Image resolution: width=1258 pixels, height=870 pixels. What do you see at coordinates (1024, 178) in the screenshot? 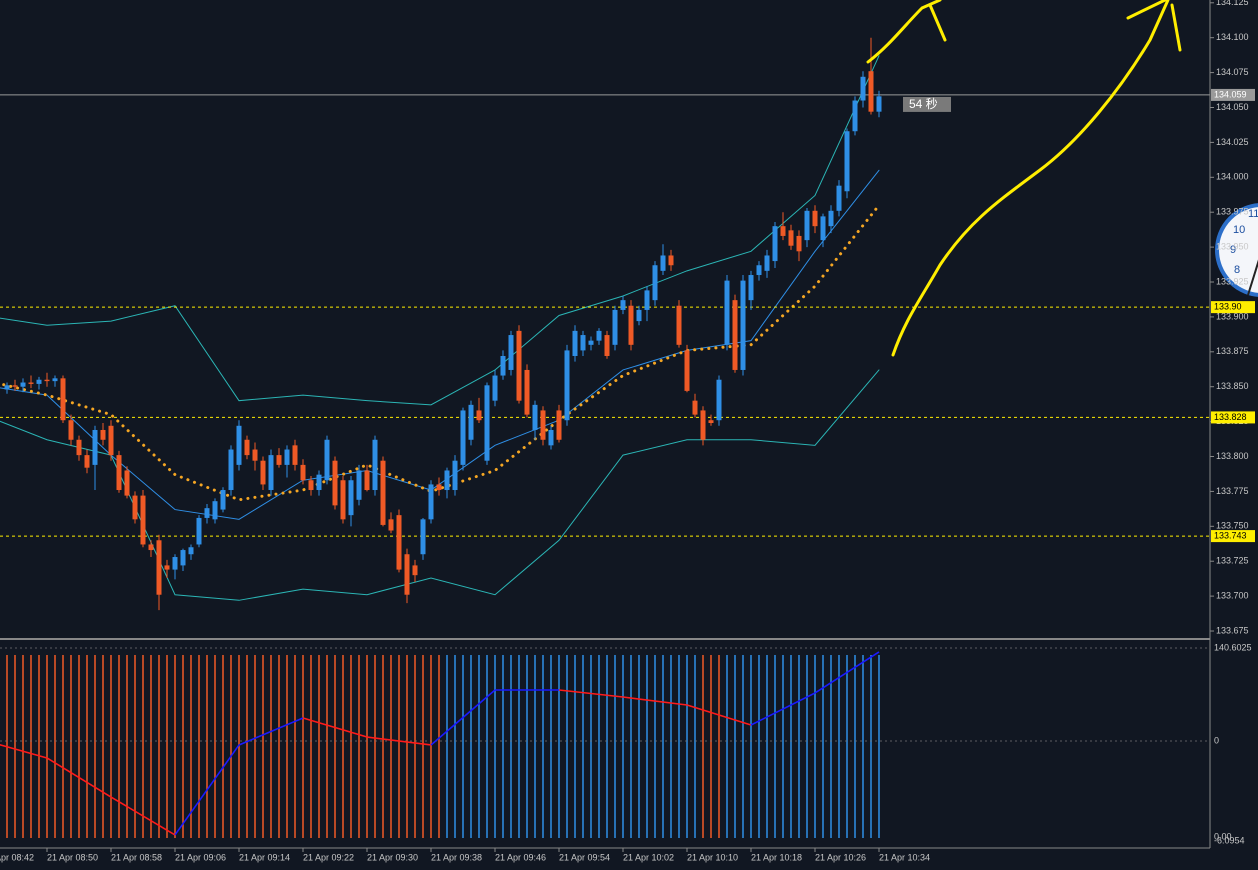
I see `annotations` at bounding box center [1024, 178].